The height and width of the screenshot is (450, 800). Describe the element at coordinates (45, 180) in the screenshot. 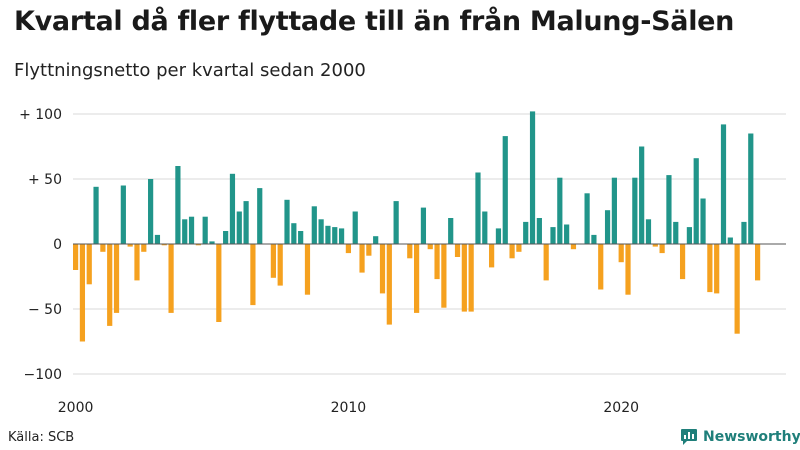

I see `y-tick-label: + 50` at that location.